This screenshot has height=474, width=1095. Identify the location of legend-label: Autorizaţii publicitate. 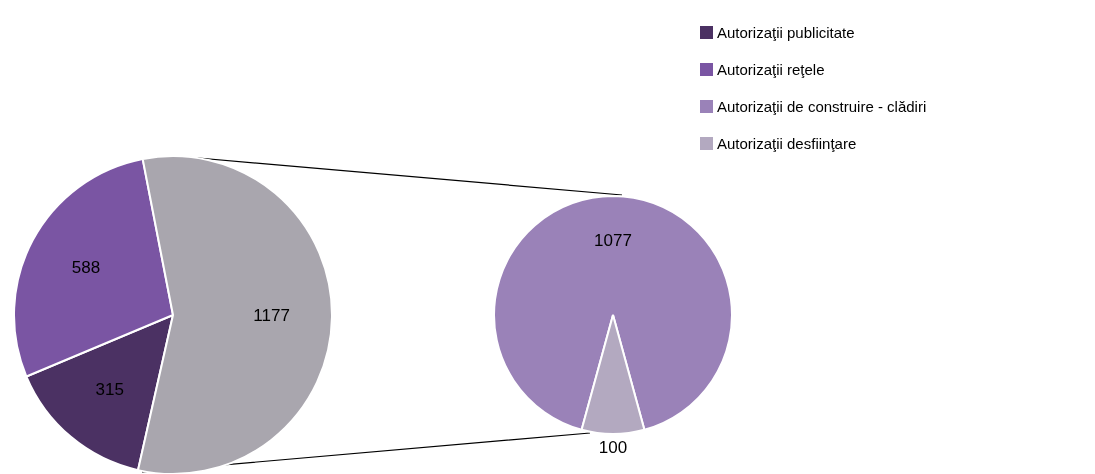
(786, 32).